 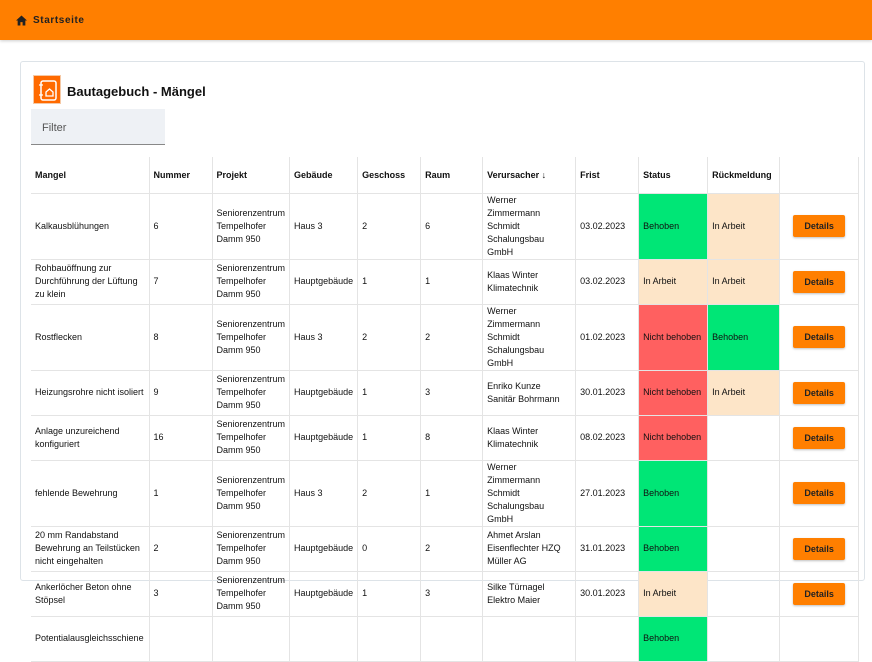 What do you see at coordinates (389, 337) in the screenshot?
I see `cell-geschoss: 2` at bounding box center [389, 337].